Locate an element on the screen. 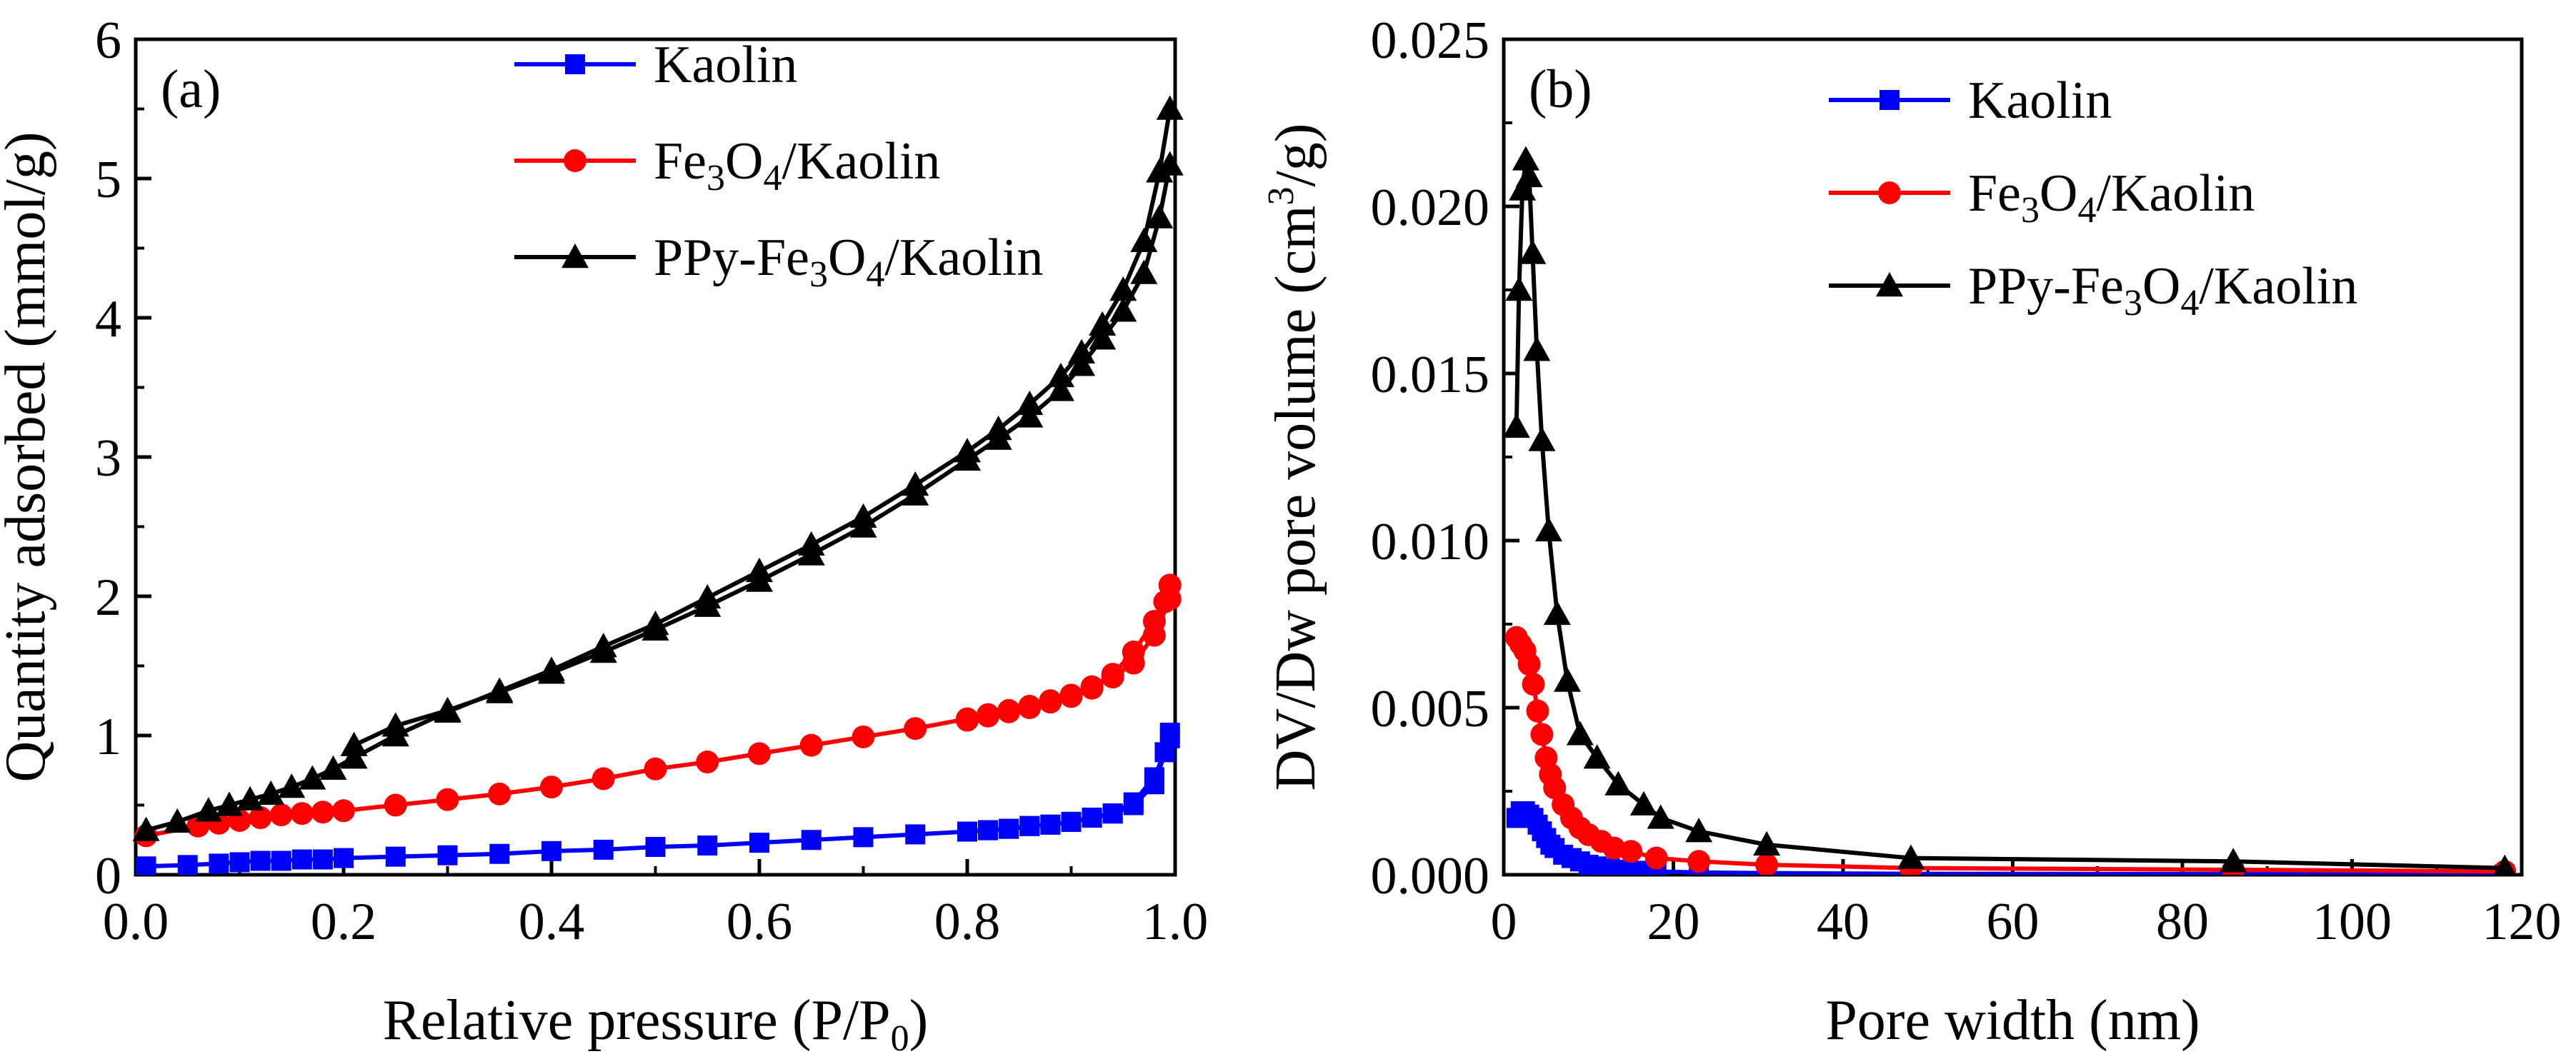  y-tick-label: 0.020 is located at coordinates (1431, 208).